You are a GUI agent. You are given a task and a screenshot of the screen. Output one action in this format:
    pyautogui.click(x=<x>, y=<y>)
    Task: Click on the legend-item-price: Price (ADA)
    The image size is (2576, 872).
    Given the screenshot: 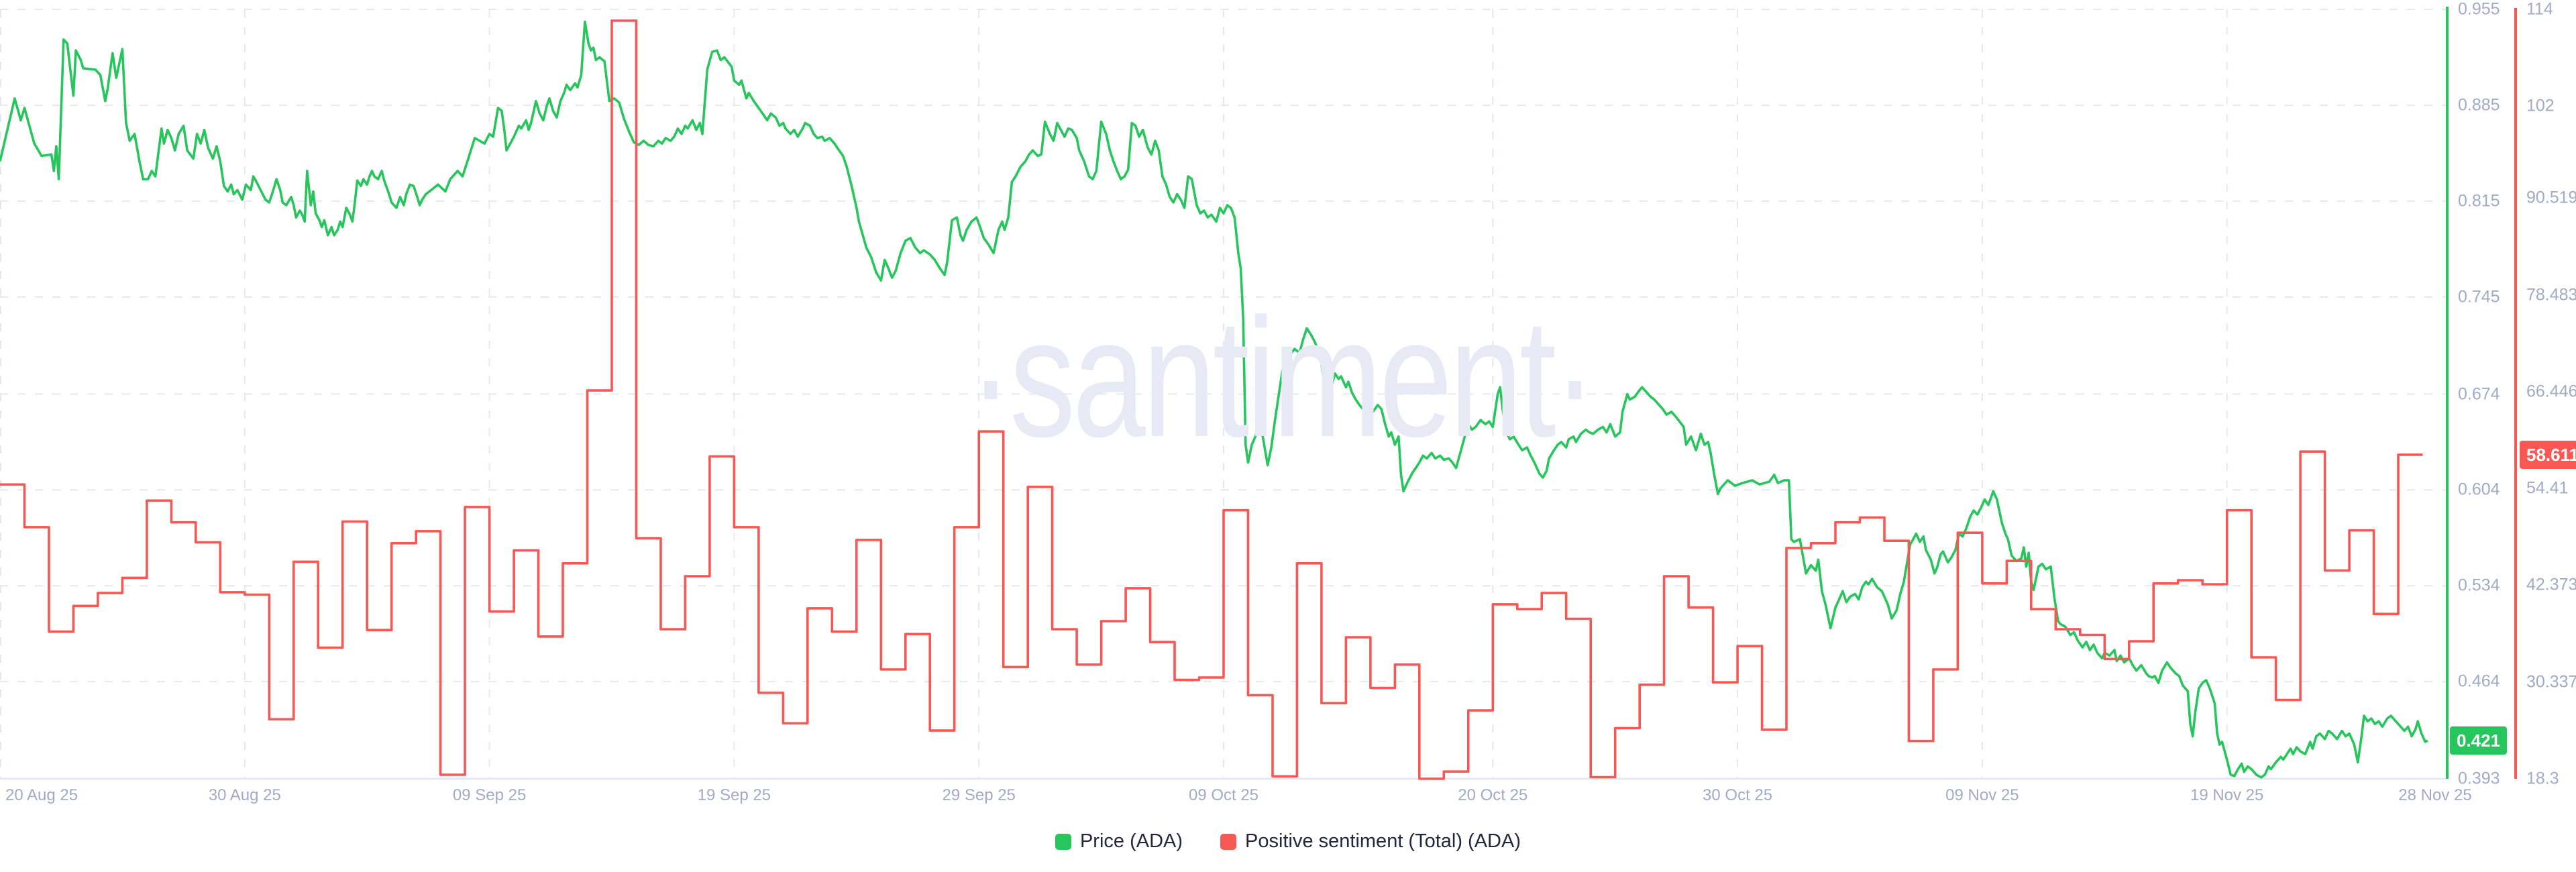 What is the action you would take?
    pyautogui.click(x=1119, y=841)
    